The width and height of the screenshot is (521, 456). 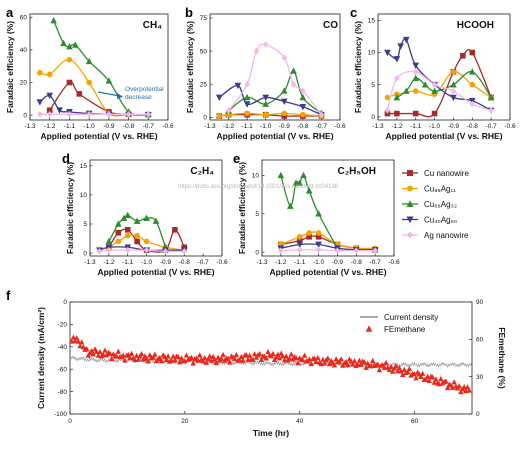 What do you see at coordinates (41, 358) in the screenshot?
I see `y-axis-label-f: Current density (mA/cm²)` at bounding box center [41, 358].